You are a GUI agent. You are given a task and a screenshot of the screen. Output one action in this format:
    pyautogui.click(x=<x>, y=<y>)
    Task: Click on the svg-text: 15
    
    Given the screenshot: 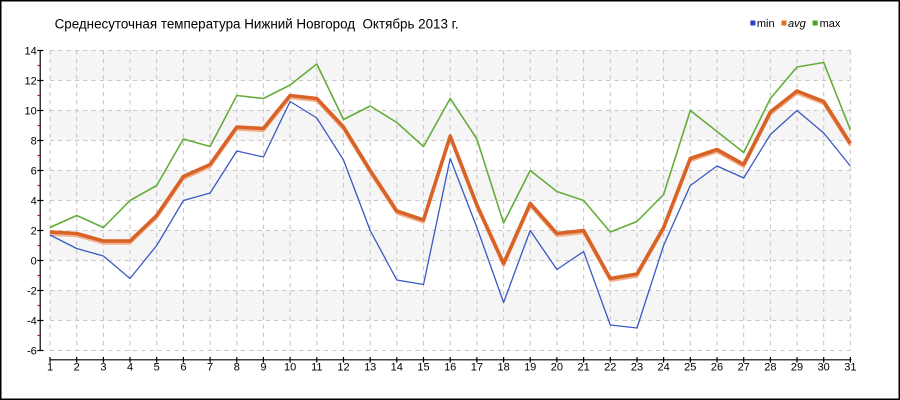 What is the action you would take?
    pyautogui.click(x=423, y=368)
    